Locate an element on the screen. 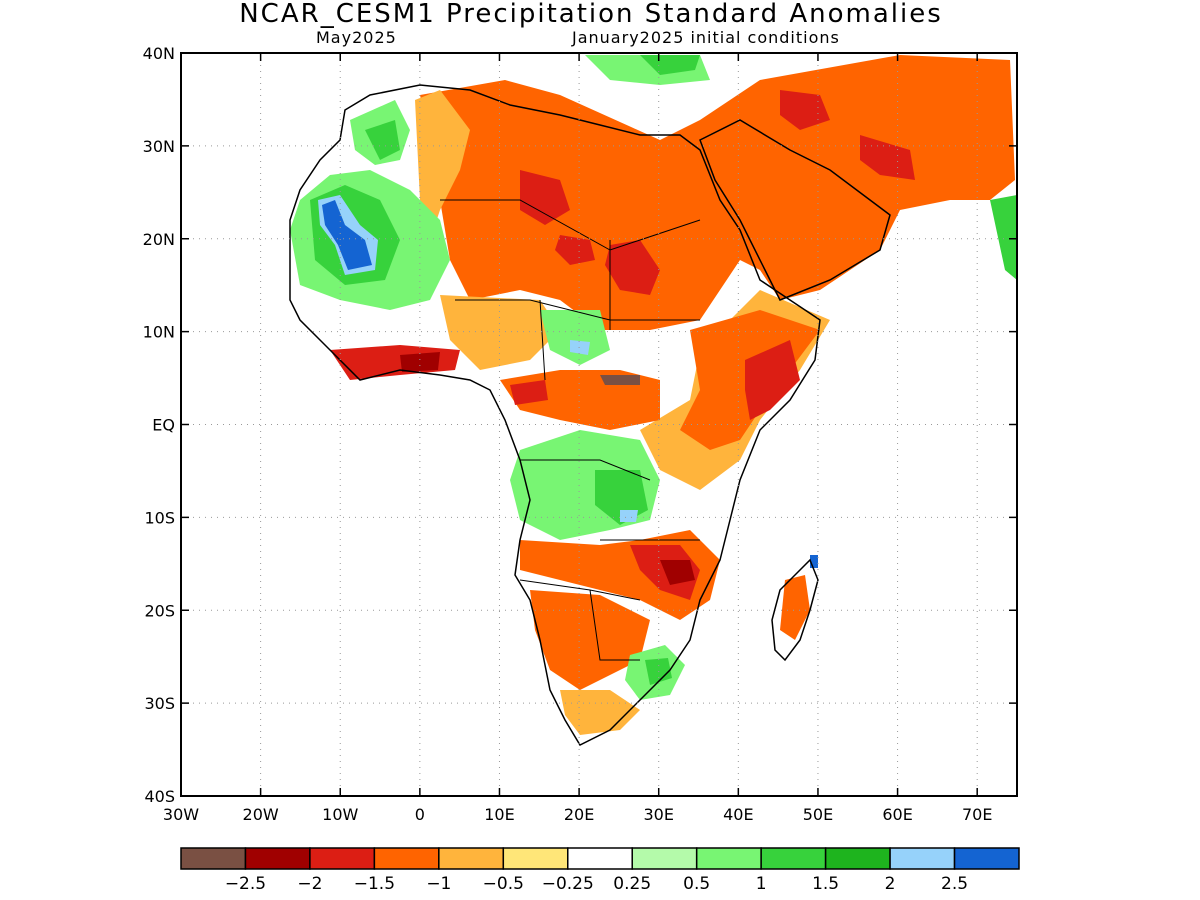 The image size is (1200, 900). valid-month-label: May2025 is located at coordinates (356, 37).